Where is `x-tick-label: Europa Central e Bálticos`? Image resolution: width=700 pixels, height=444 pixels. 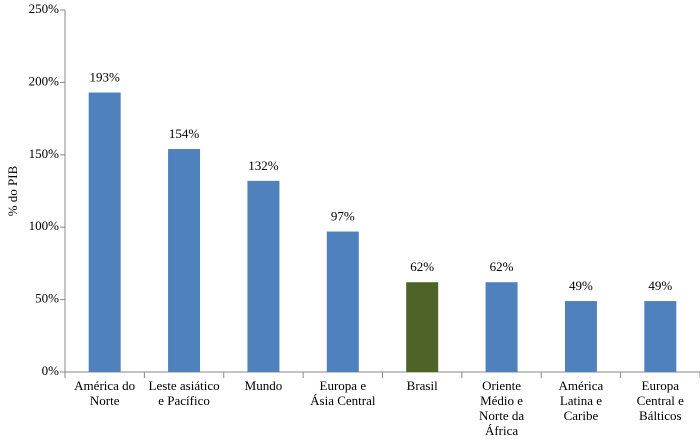
x-tick-label: Europa Central e Bálticos is located at coordinates (660, 400).